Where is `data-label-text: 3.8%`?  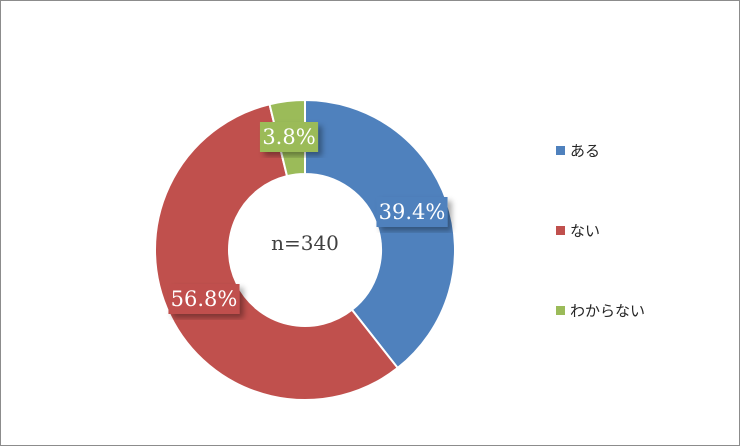 data-label-text: 3.8% is located at coordinates (288, 137).